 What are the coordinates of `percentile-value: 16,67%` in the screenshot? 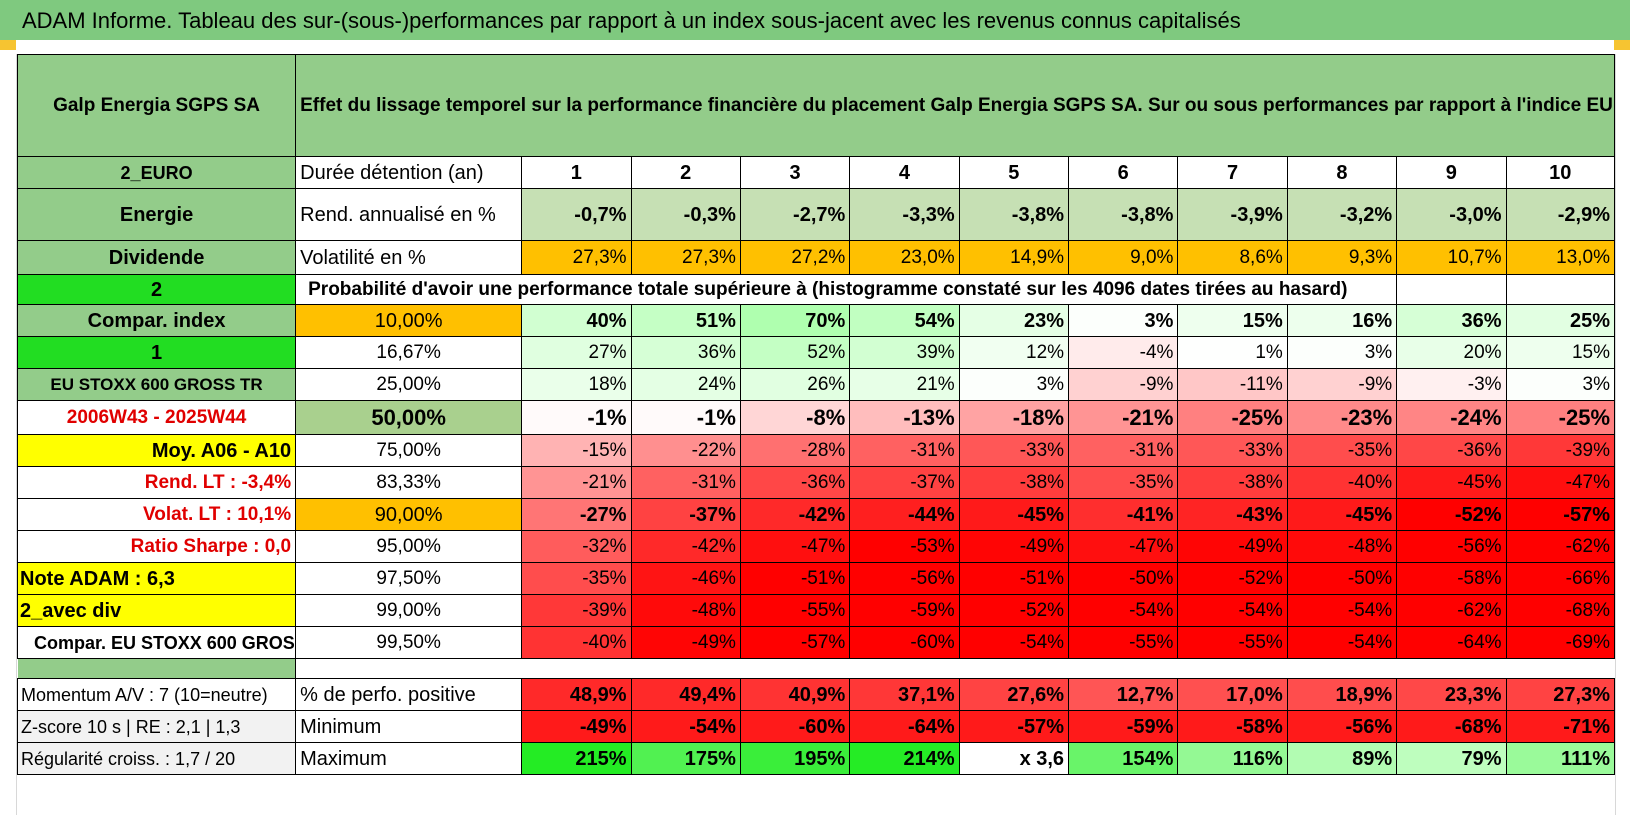 It's located at (409, 352).